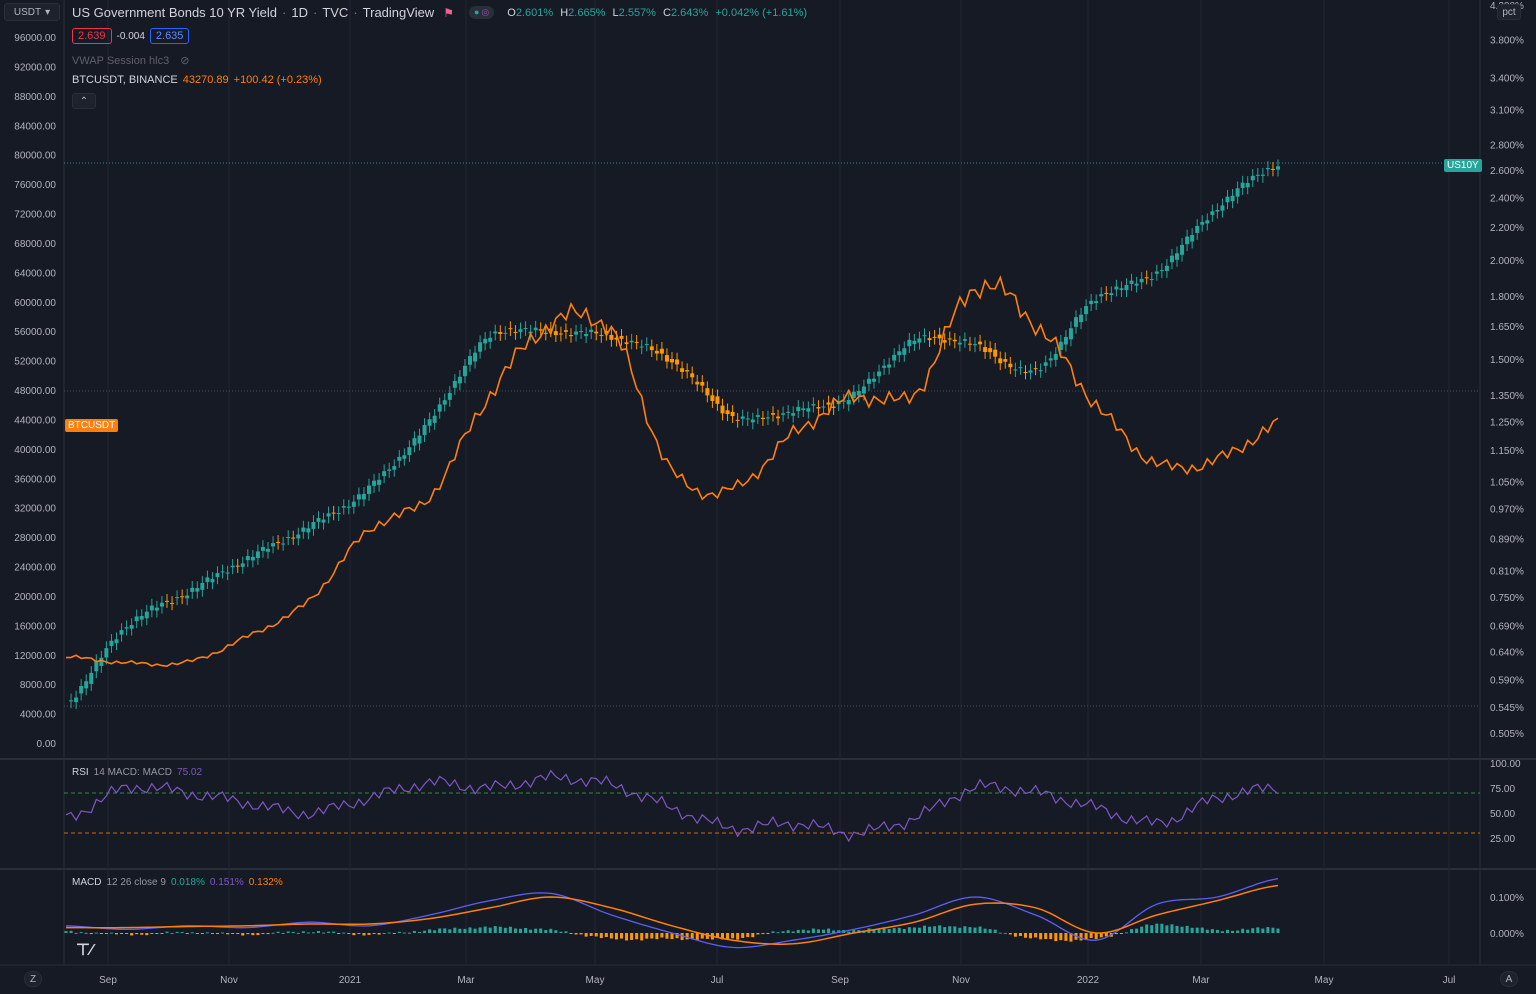 This screenshot has width=1536, height=994. What do you see at coordinates (32, 12) in the screenshot?
I see `currency-selector: USDT ▾` at bounding box center [32, 12].